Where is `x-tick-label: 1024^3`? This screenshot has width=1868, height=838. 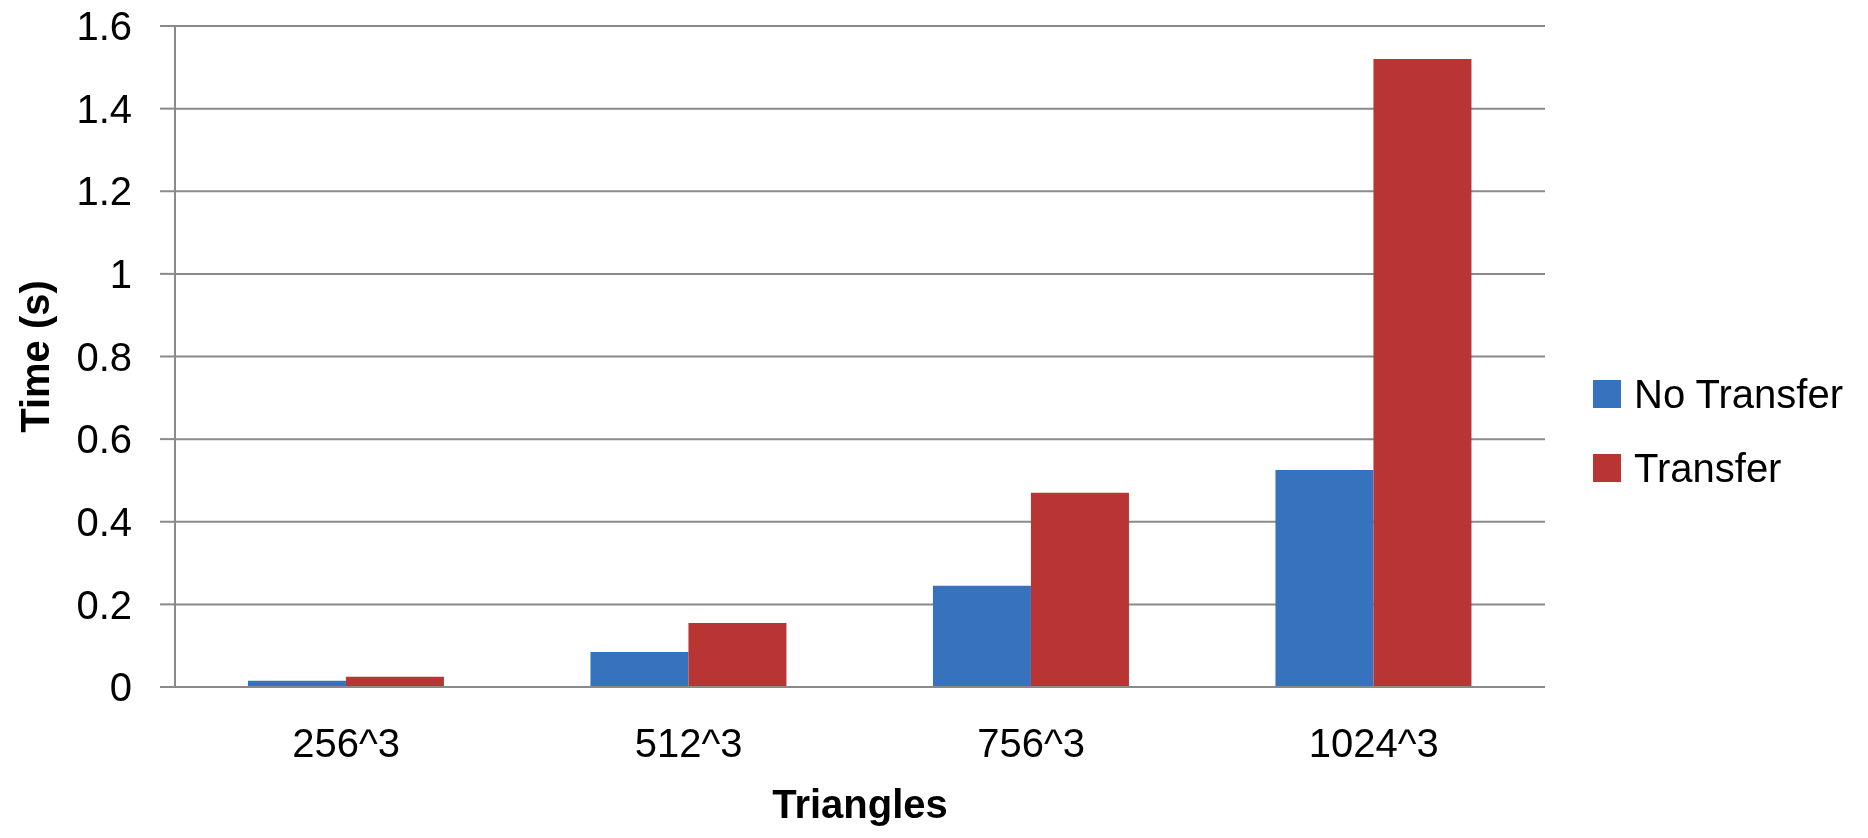 x-tick-label: 1024^3 is located at coordinates (1373, 743).